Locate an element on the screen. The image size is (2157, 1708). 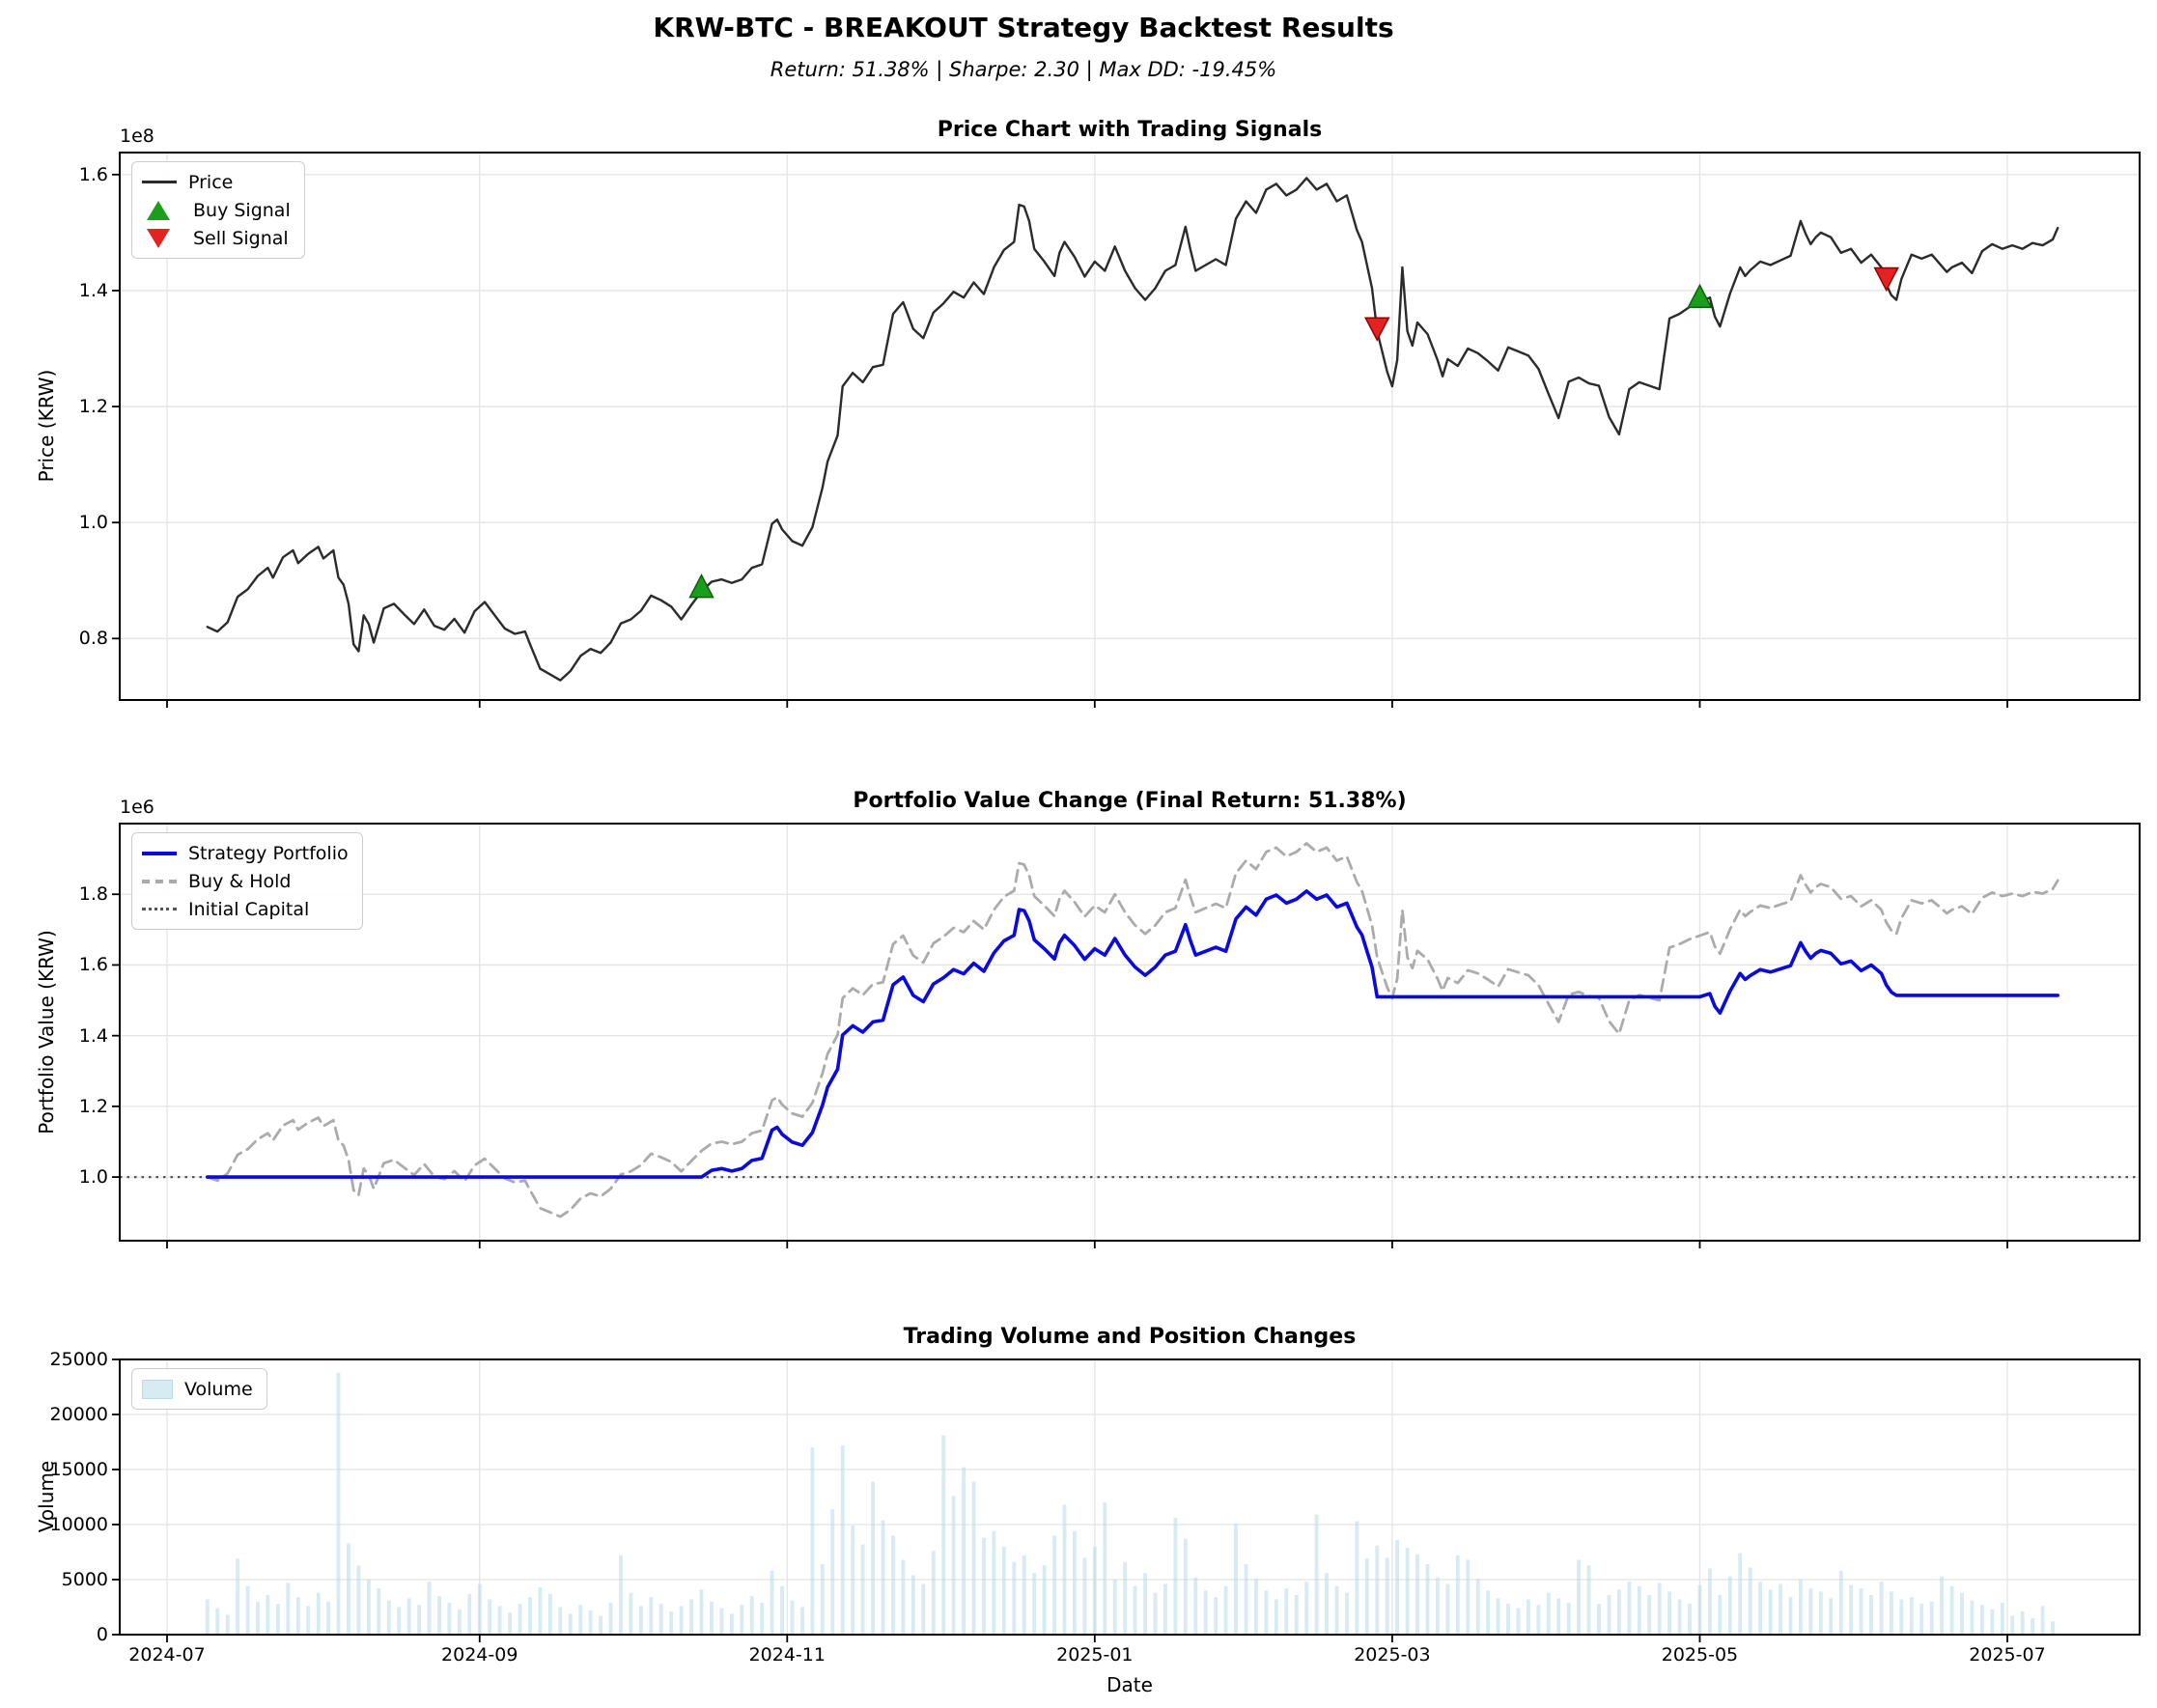
x-tick-label: 2024-11 is located at coordinates (787, 1655).